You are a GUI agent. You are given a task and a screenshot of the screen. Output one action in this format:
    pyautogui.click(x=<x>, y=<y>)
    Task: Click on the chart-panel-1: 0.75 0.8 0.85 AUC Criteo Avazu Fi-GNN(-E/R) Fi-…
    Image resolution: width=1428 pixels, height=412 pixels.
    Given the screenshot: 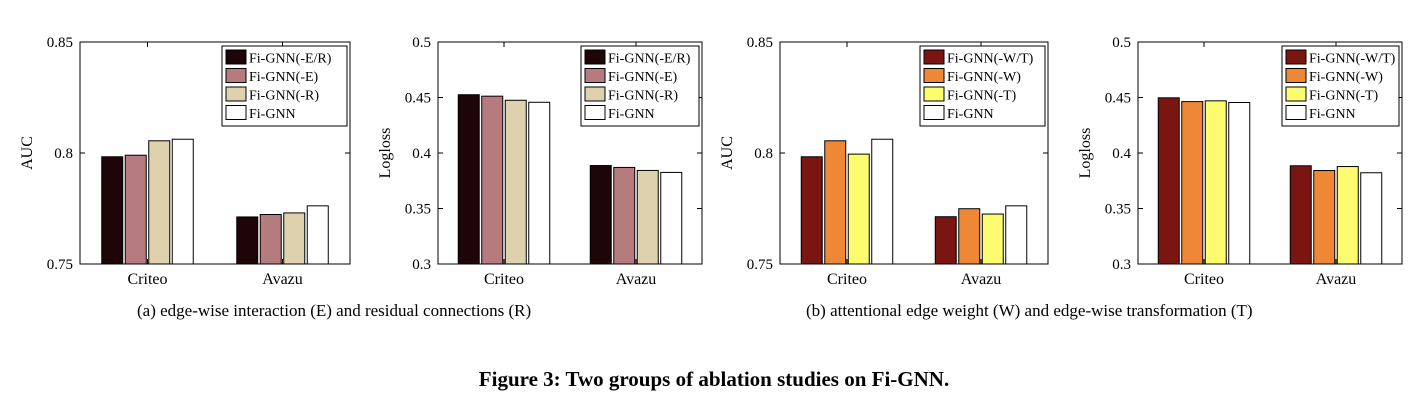 What is the action you would take?
    pyautogui.click(x=185, y=161)
    